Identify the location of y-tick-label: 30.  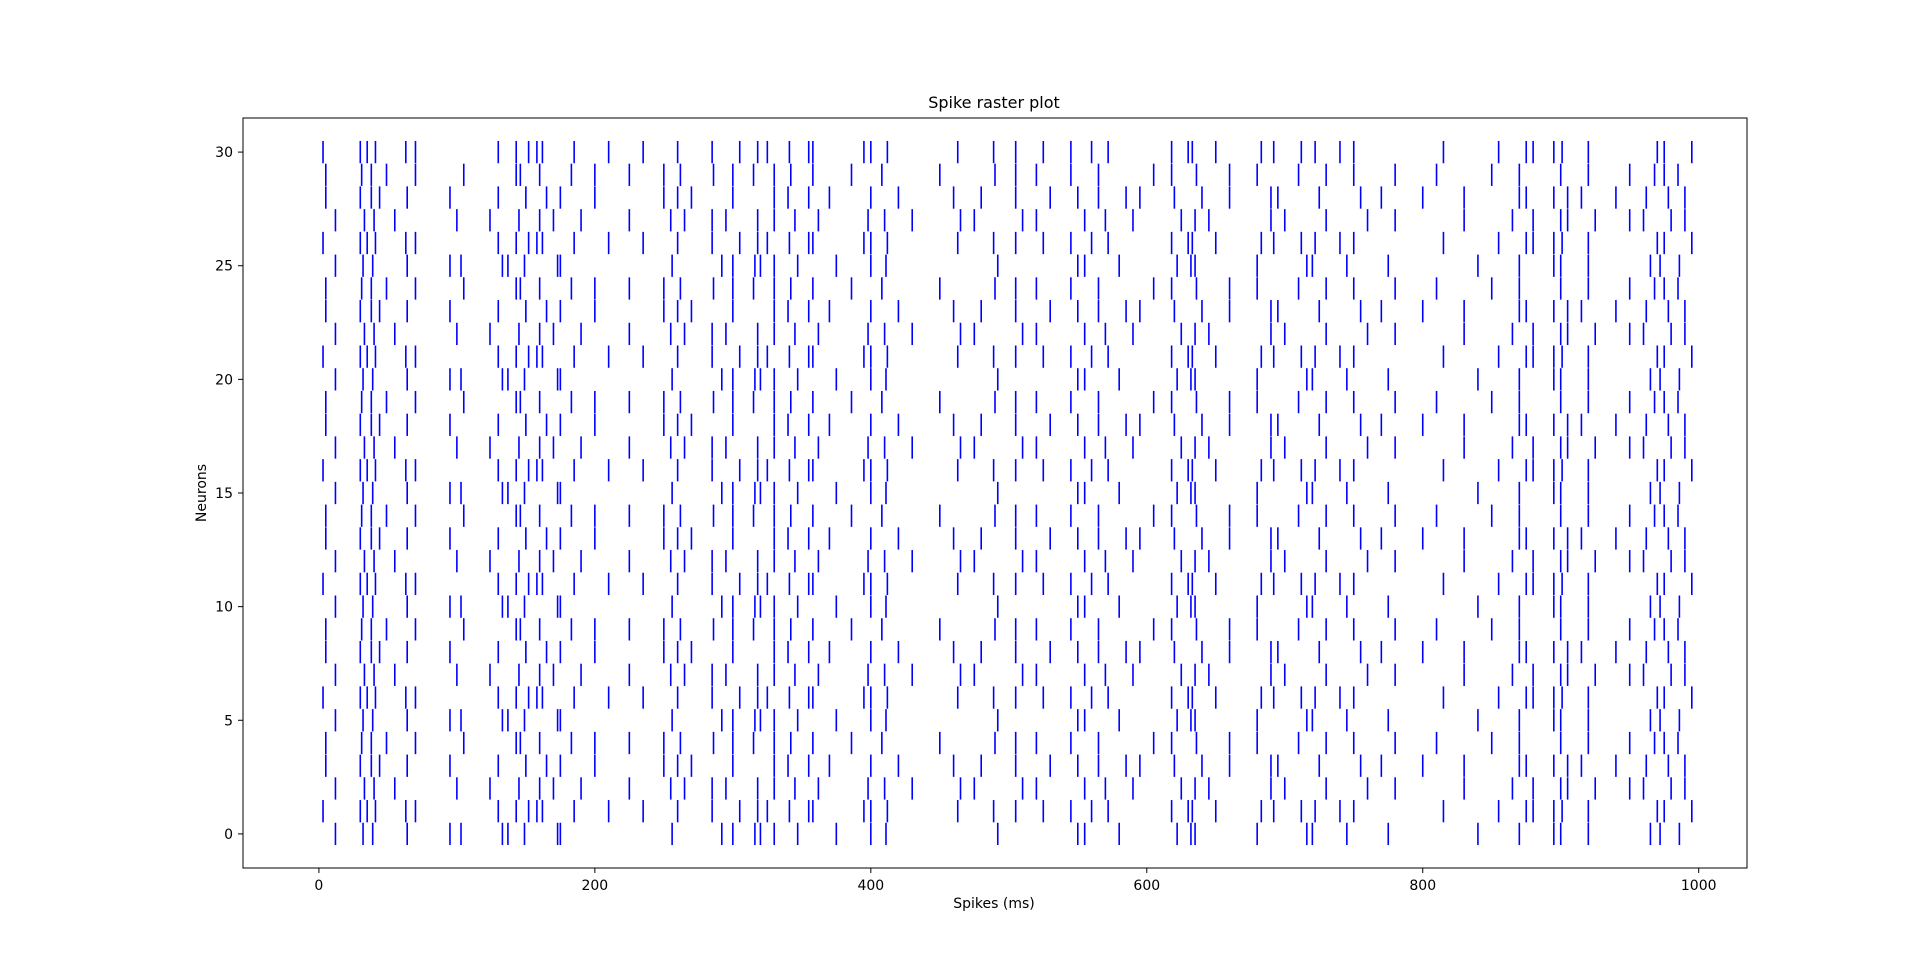
(224, 153).